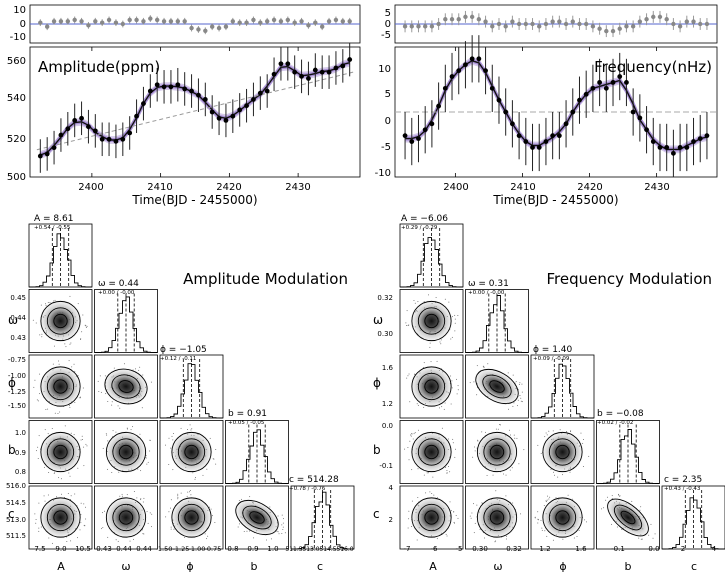  I want to click on corner-amp-title-A: A = 8.61, so click(53, 219).